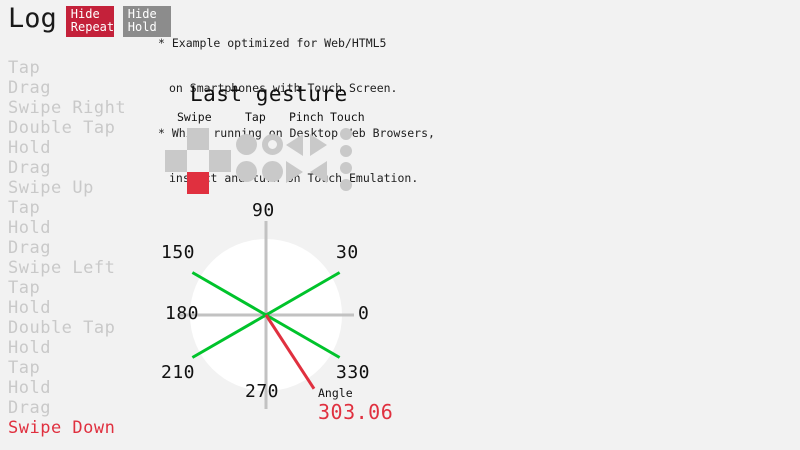  Describe the element at coordinates (198, 183) in the screenshot. I see `swipe-down-icon` at that location.